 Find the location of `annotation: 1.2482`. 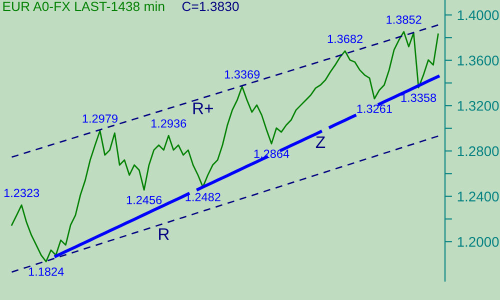

annotation: 1.2482 is located at coordinates (203, 197).